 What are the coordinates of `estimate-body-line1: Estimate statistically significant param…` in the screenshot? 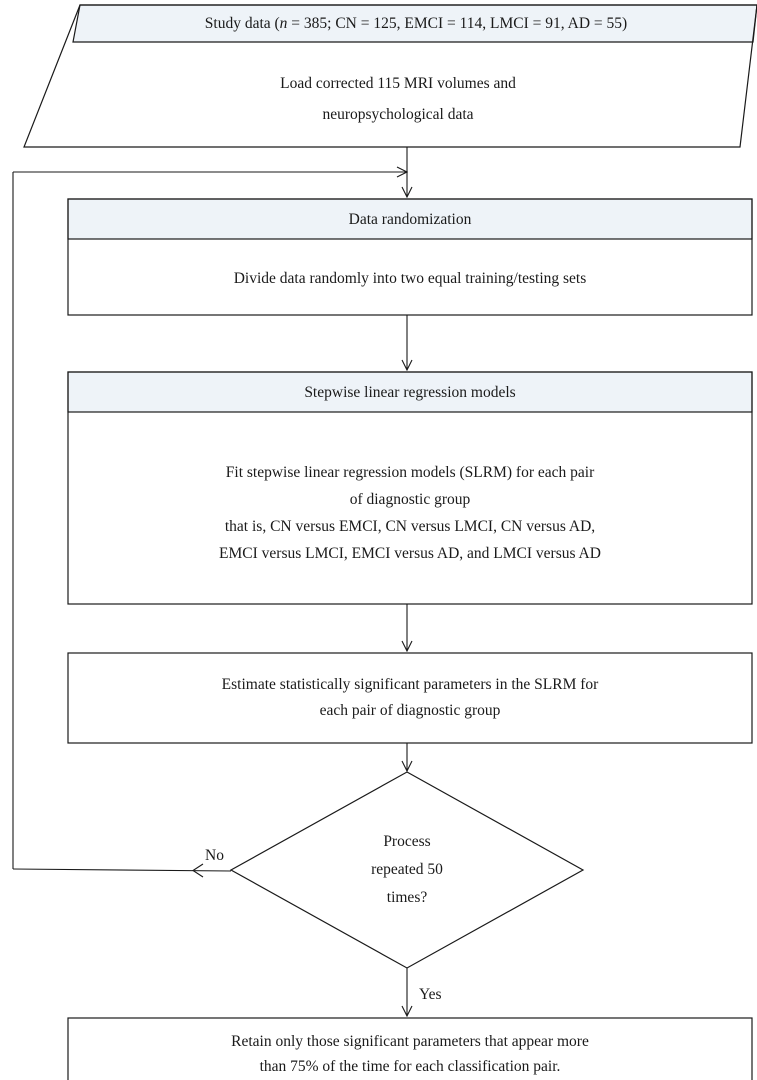 It's located at (410, 684).